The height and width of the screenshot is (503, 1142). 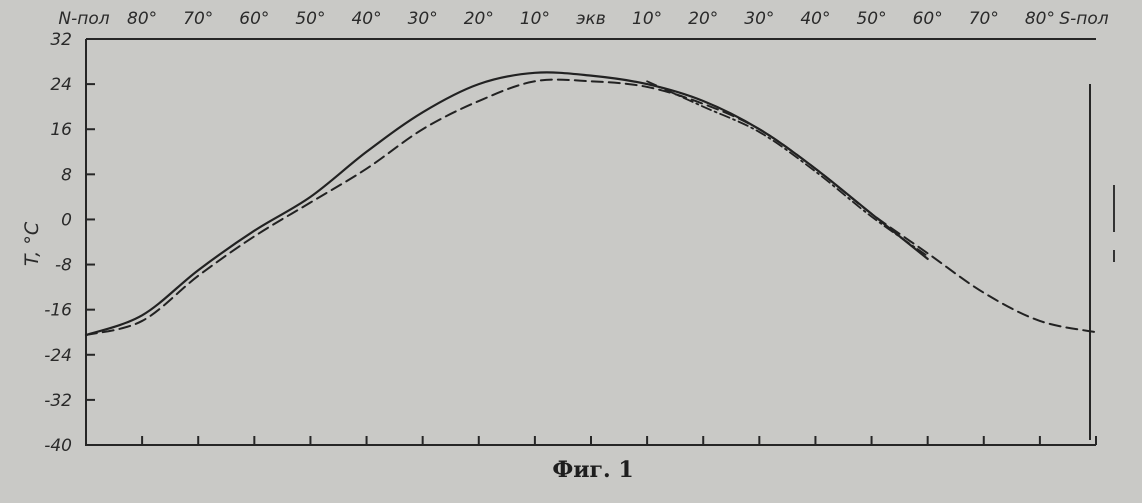 I want to click on series-line-dash-dot, so click(x=787, y=168).